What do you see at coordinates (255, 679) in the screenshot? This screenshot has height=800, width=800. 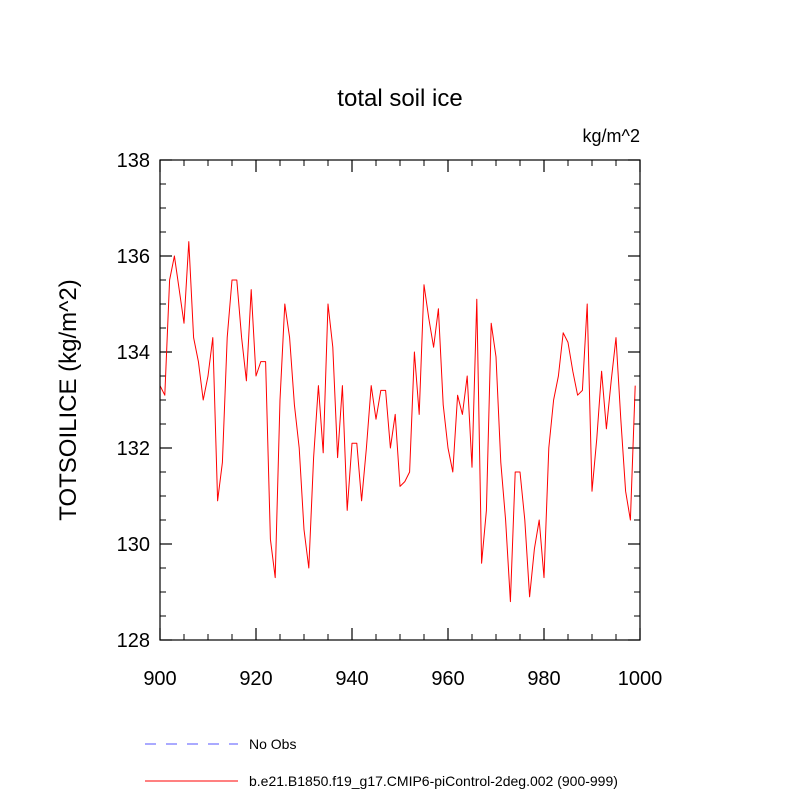 I see `x-tick-label: 920` at bounding box center [255, 679].